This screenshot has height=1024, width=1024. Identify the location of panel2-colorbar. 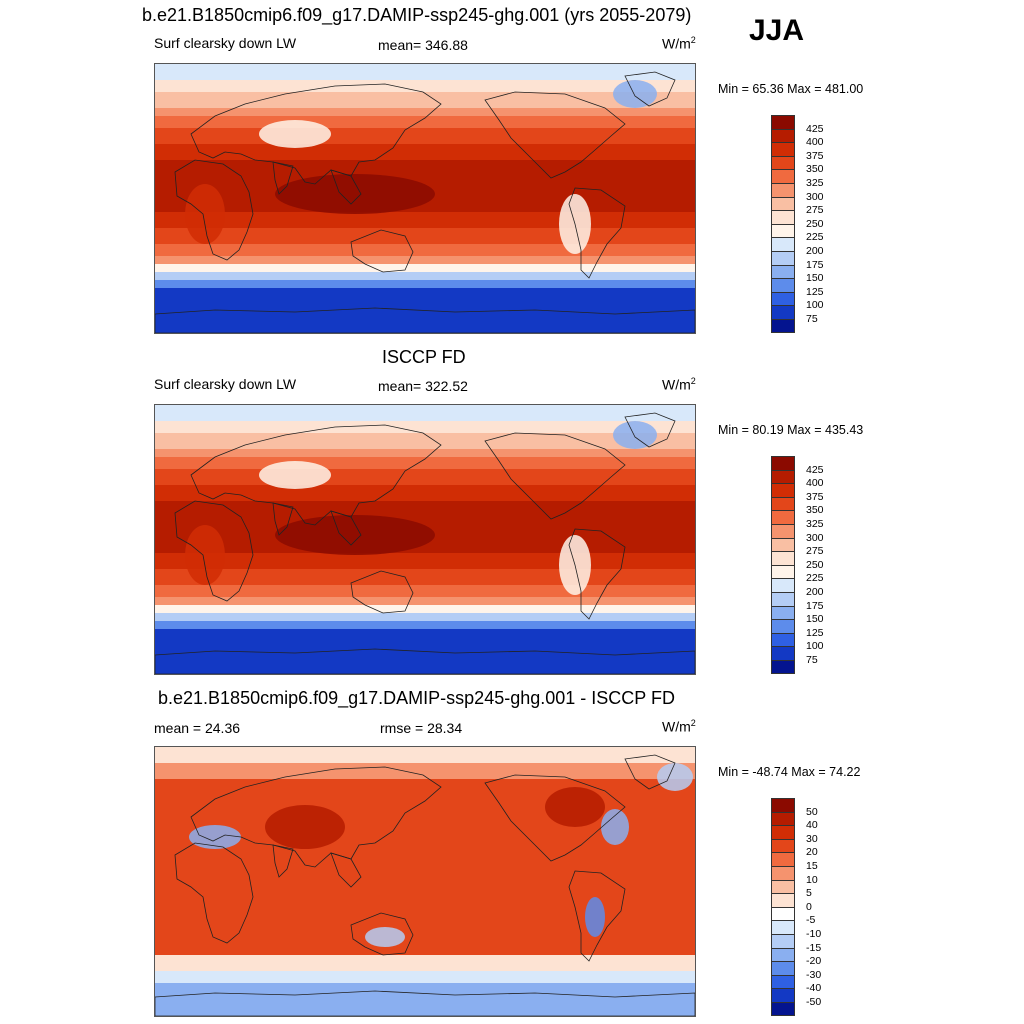
(783, 565).